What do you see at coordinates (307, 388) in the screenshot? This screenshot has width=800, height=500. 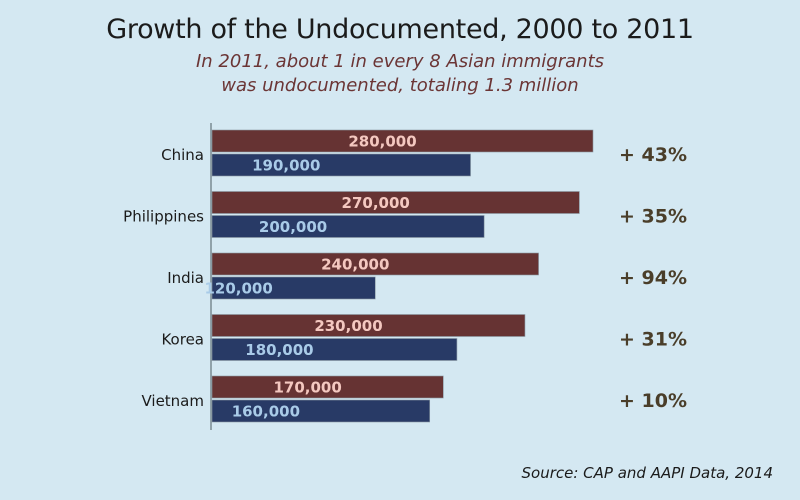 I see `bar-value-label: 170,000` at bounding box center [307, 388].